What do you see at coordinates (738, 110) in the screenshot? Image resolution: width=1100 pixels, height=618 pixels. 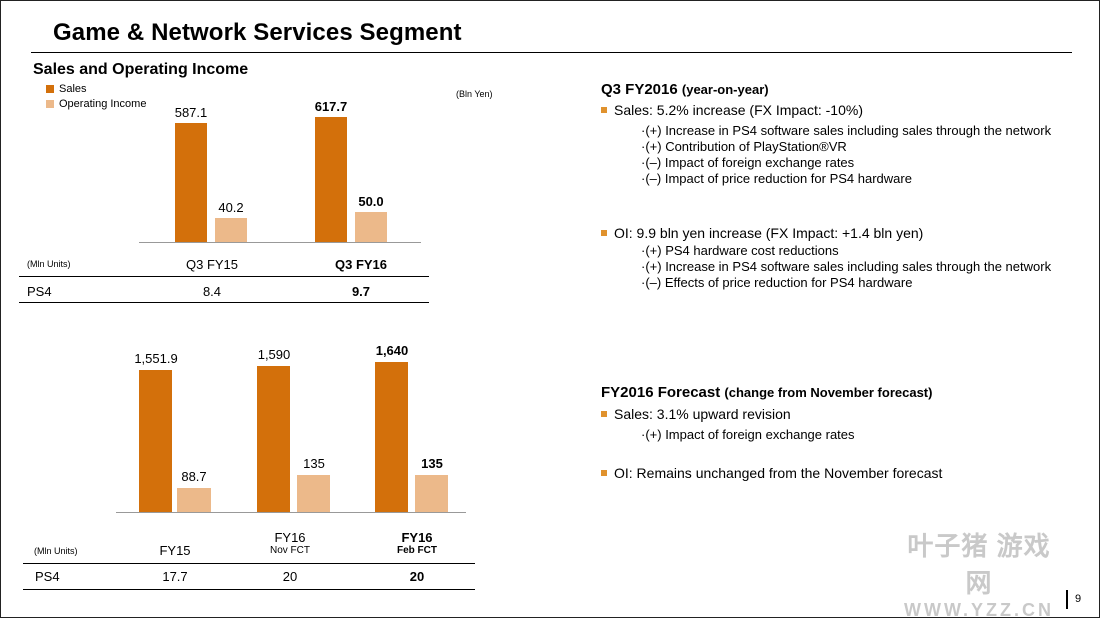 I see `q3-sales-line: Sales: 5.2% increase (FX Impact: -10%)` at bounding box center [738, 110].